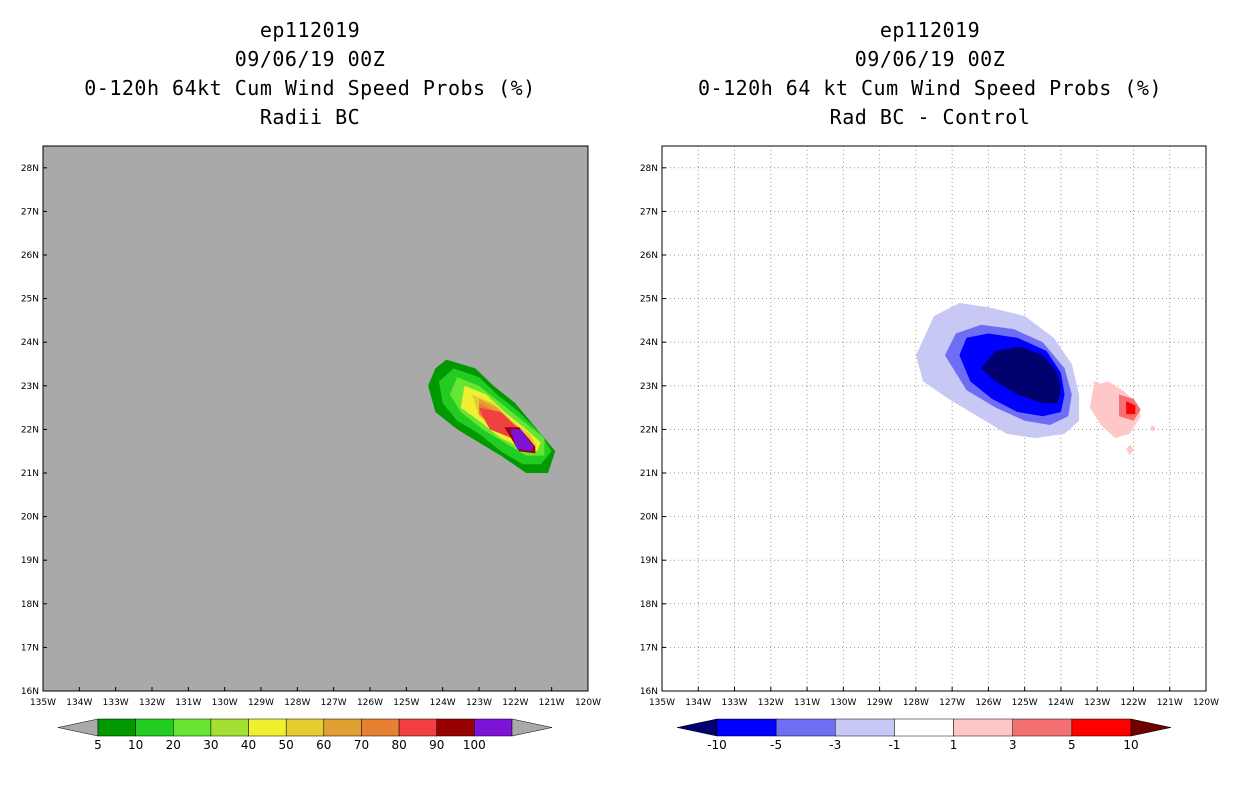 The image size is (1236, 800). Describe the element at coordinates (30, 474) in the screenshot. I see `left-y-tick-label: 21N` at that location.